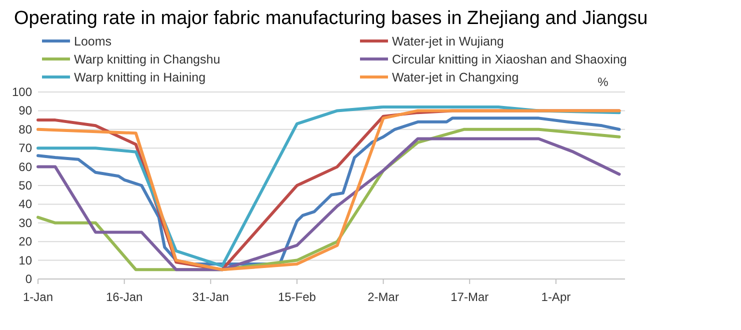 The image size is (741, 330). Describe the element at coordinates (25, 223) in the screenshot. I see `y-tick-label: 30` at that location.